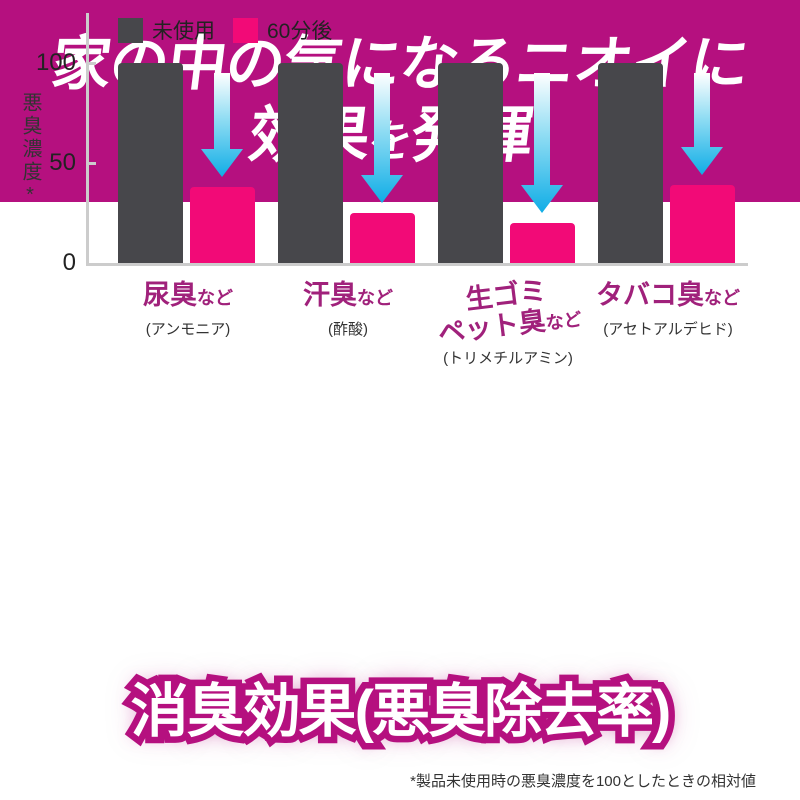  I want to click on y-axis-title: 悪臭濃度*, so click(30, 150).